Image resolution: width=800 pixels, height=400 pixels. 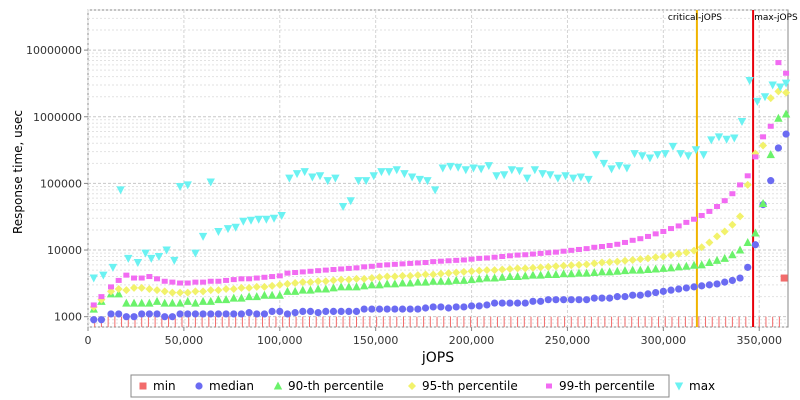 I want to click on x-tick-label: 250,000, so click(x=568, y=340).